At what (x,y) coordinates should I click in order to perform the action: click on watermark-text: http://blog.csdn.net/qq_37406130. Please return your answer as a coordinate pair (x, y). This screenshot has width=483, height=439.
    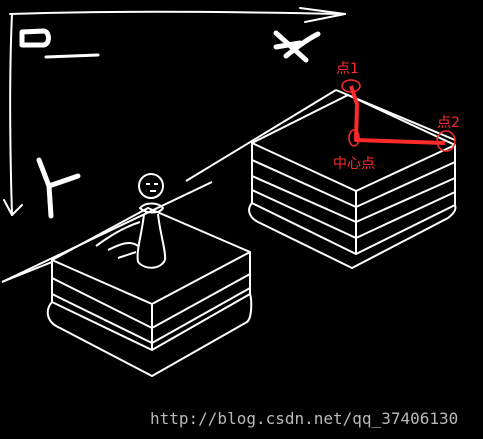
    Looking at the image, I should click on (304, 418).